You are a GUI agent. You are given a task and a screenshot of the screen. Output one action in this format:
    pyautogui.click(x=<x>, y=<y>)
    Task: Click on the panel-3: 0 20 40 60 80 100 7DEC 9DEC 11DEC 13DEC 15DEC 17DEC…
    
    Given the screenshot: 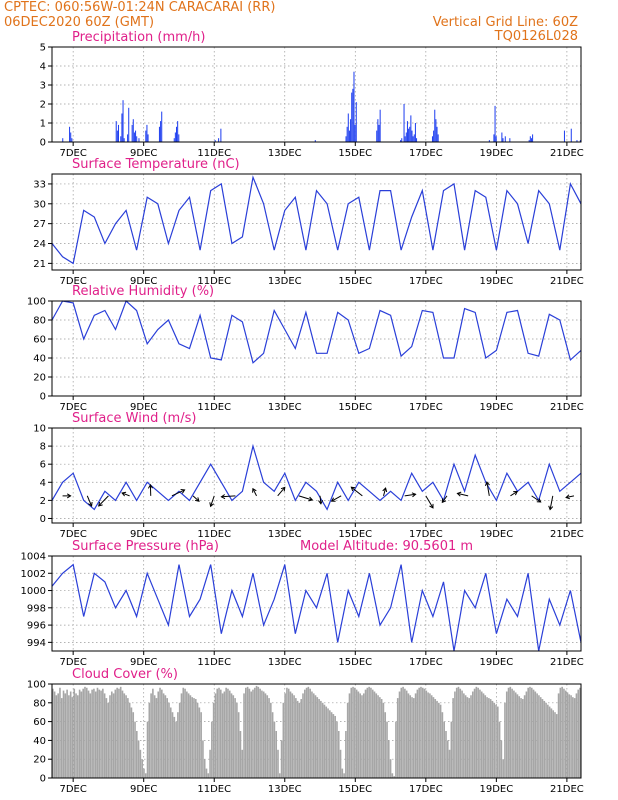 What is the action you would take?
    pyautogui.click(x=305, y=348)
    